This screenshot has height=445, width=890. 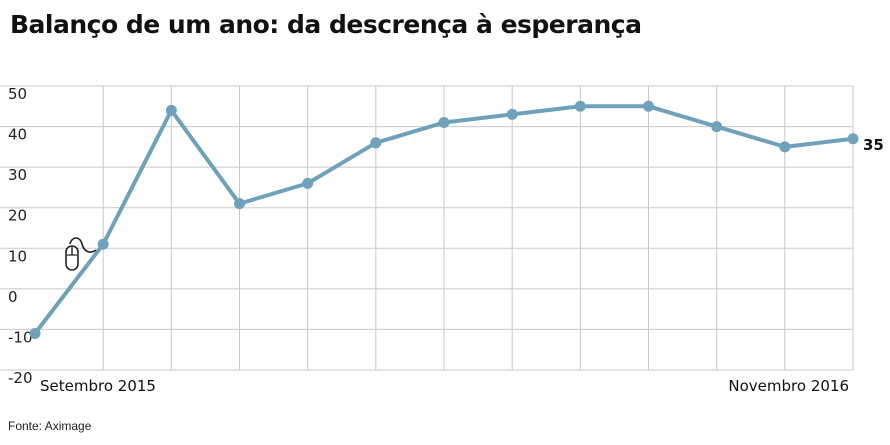 What do you see at coordinates (50, 426) in the screenshot?
I see `source-note: Fonte: Aximage` at bounding box center [50, 426].